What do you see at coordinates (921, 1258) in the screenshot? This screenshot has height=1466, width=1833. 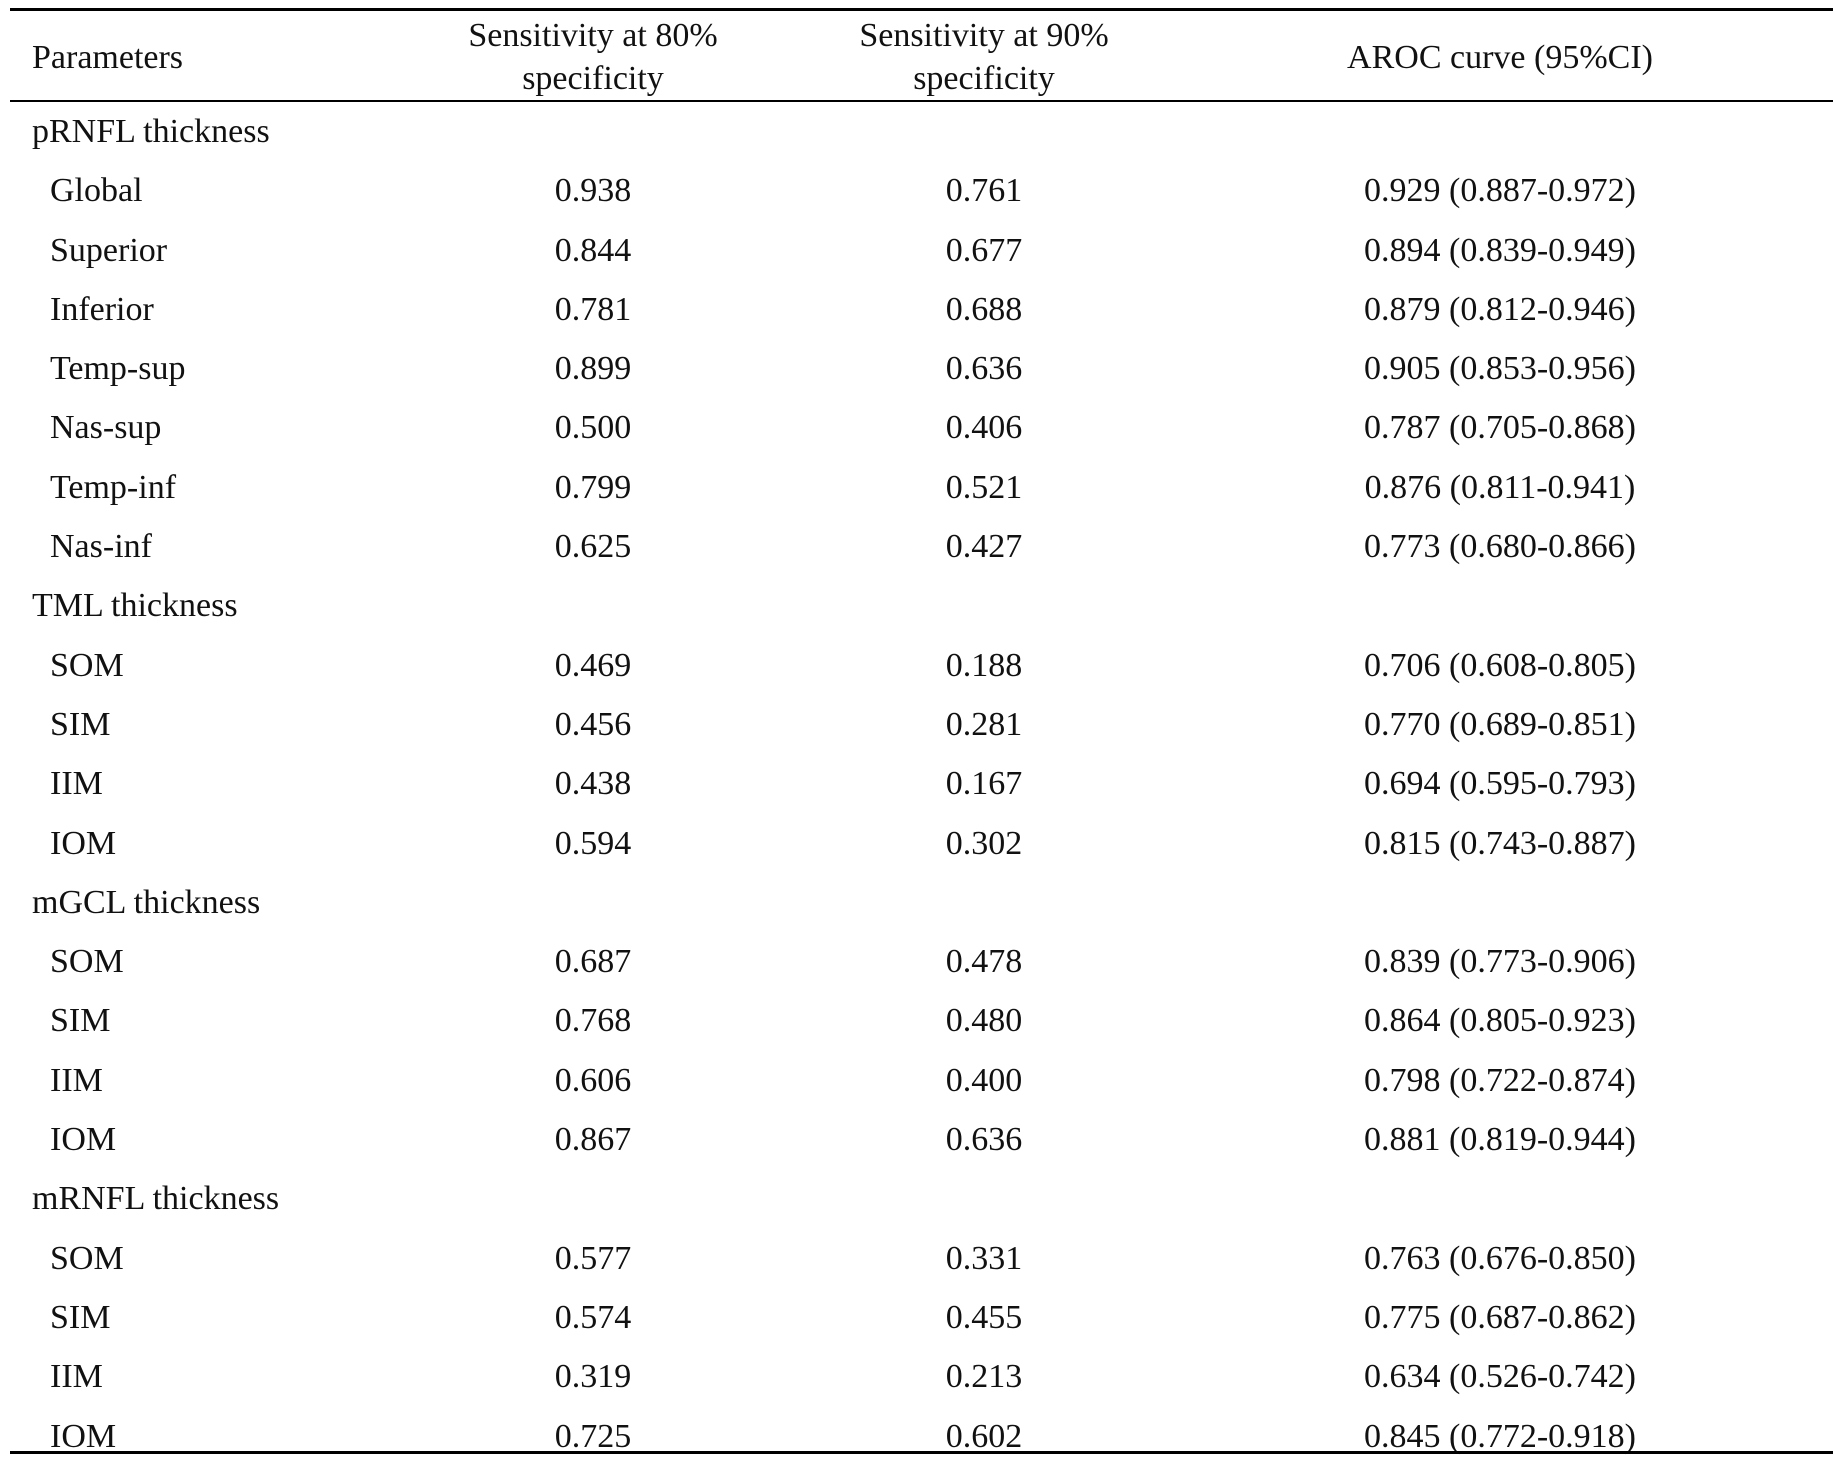 I see `table-row: SOM 0.577 0.331 0.763 (0.676-0.850)` at bounding box center [921, 1258].